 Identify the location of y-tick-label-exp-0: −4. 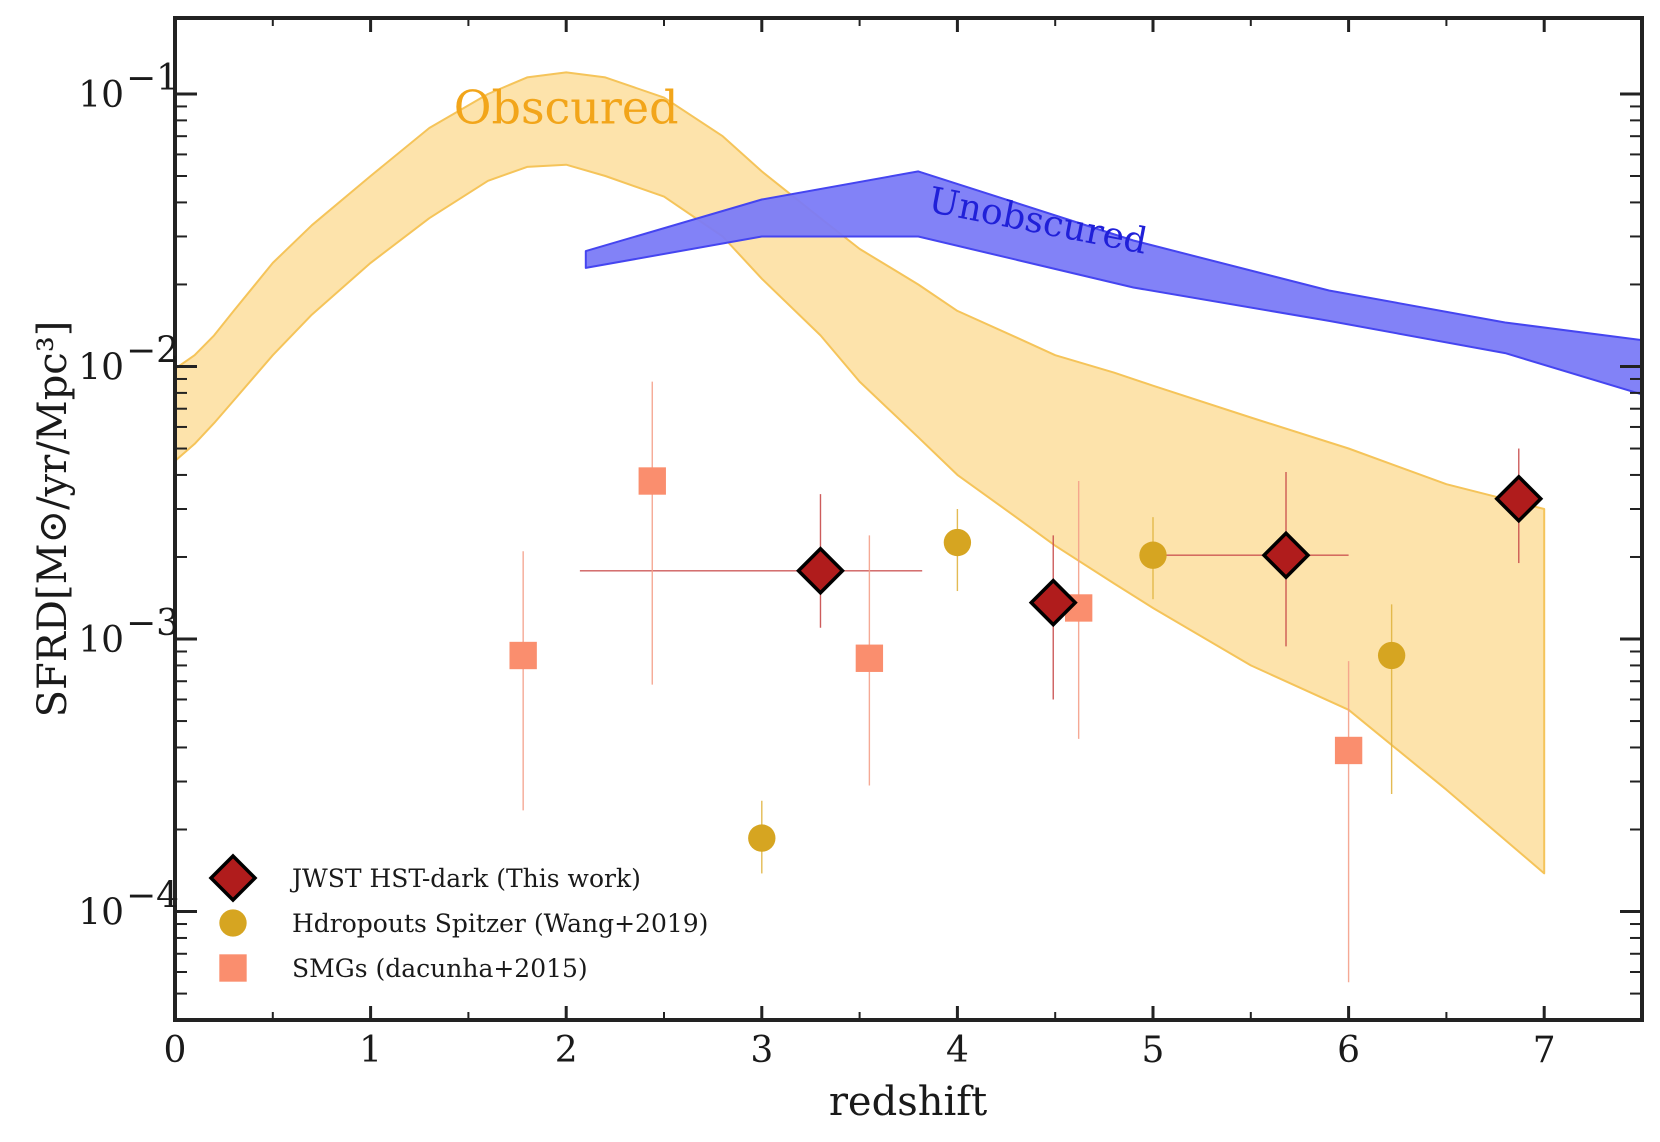
(152, 896).